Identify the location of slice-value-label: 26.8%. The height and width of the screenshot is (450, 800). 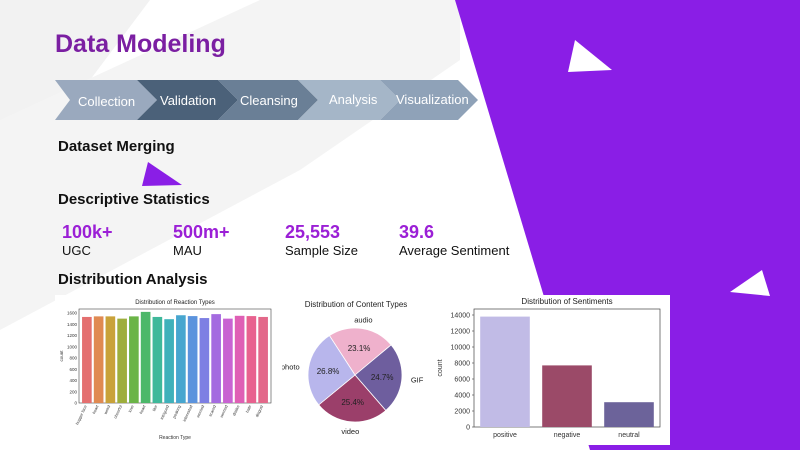
(328, 371).